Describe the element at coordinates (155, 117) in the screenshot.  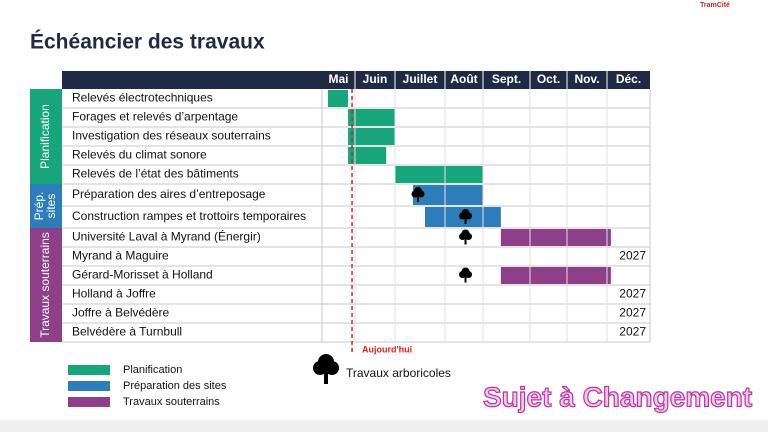
I see `task-label: Forages et relevés d’arpentage` at that location.